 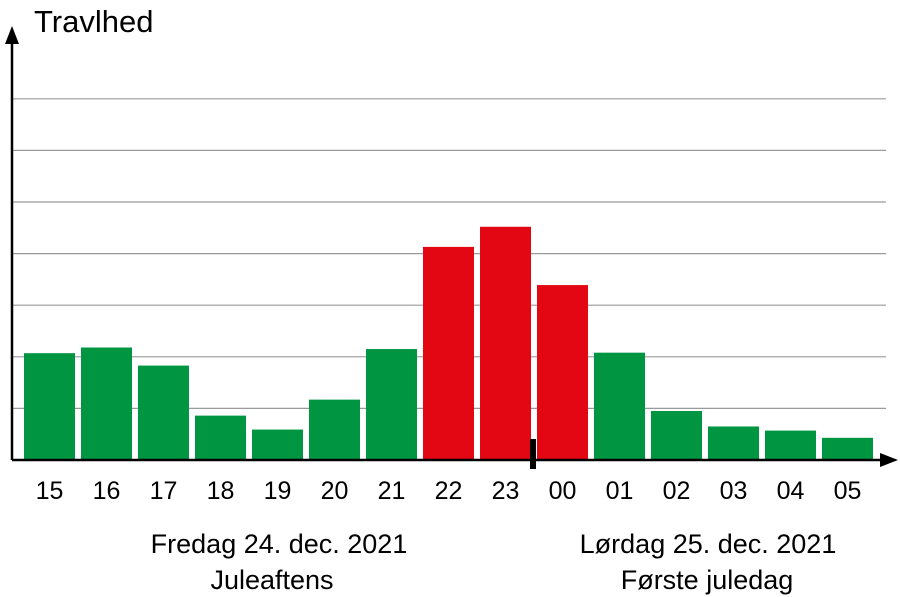 What do you see at coordinates (791, 491) in the screenshot?
I see `x-tick-label-04: 04` at bounding box center [791, 491].